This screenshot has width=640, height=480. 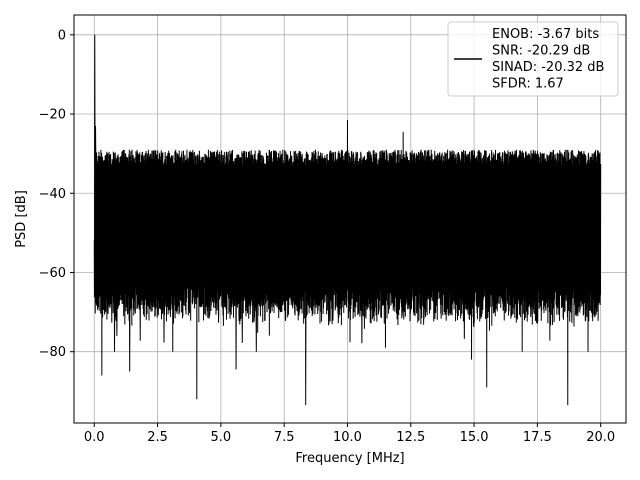 I want to click on x-tick-label: 12.5, so click(x=410, y=437).